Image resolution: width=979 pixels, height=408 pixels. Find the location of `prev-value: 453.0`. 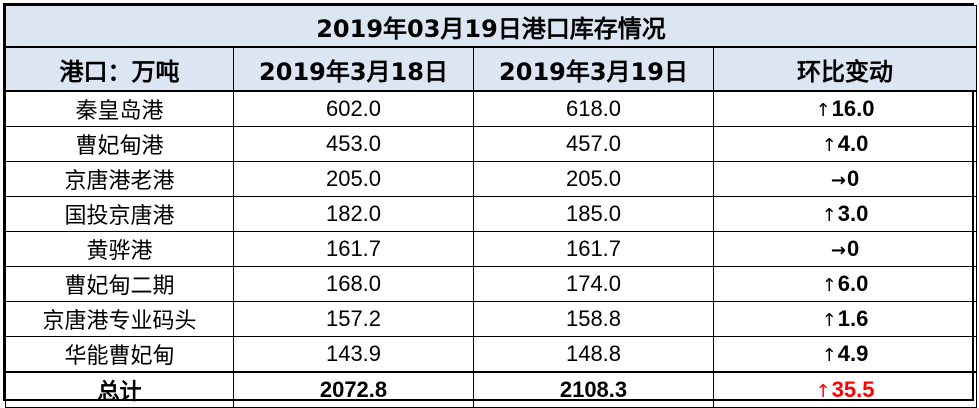

prev-value: 453.0 is located at coordinates (353, 144).